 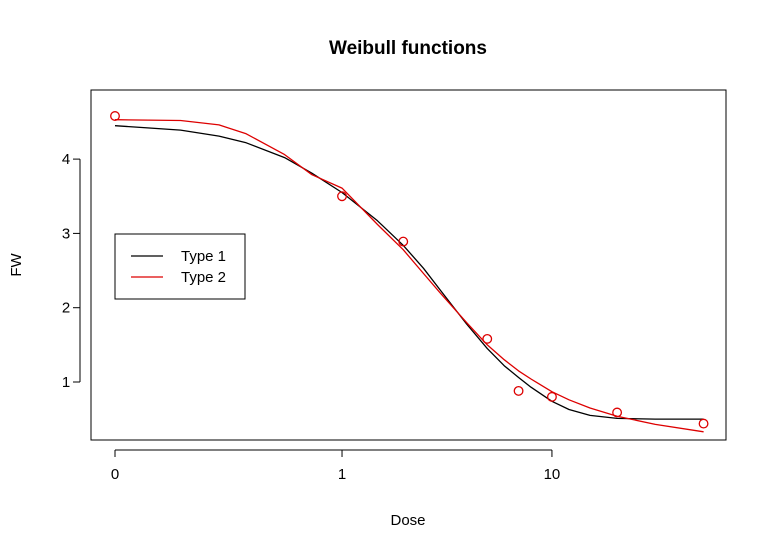 I want to click on x-axis-label: Dose, so click(x=407, y=520).